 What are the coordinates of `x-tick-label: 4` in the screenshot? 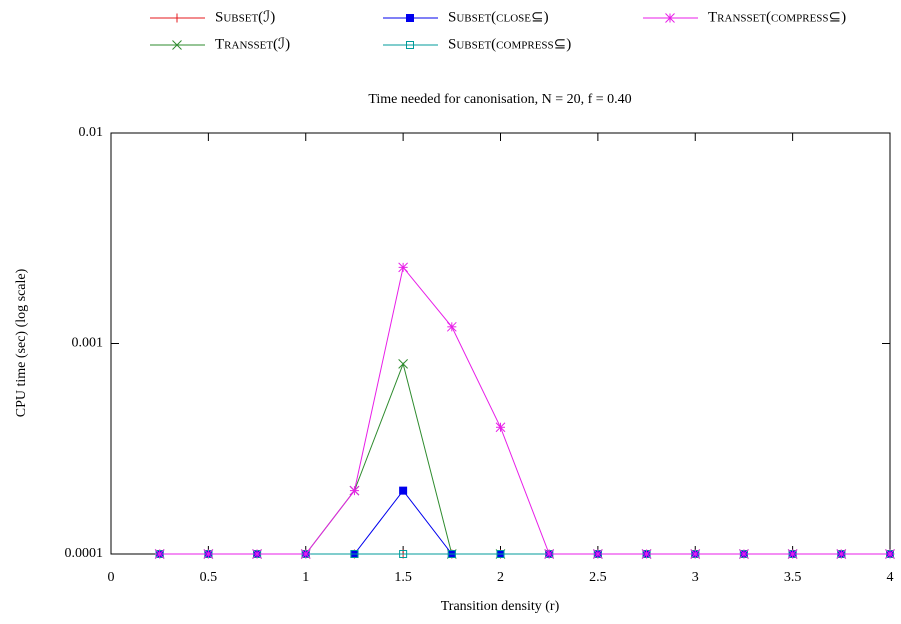 It's located at (890, 577).